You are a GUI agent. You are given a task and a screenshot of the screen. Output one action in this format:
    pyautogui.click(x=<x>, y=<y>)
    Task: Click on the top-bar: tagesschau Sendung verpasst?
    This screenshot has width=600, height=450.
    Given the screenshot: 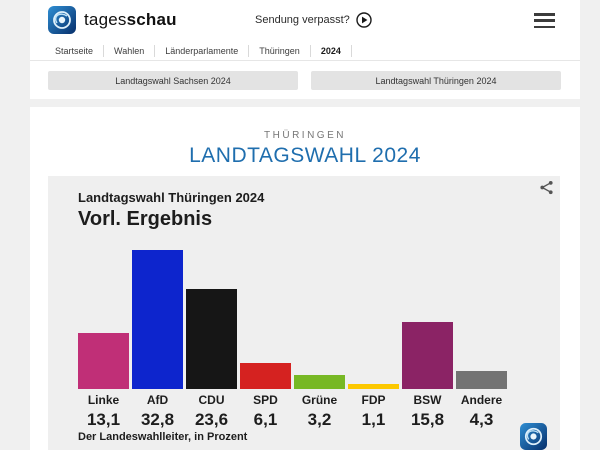 What is the action you would take?
    pyautogui.click(x=305, y=20)
    